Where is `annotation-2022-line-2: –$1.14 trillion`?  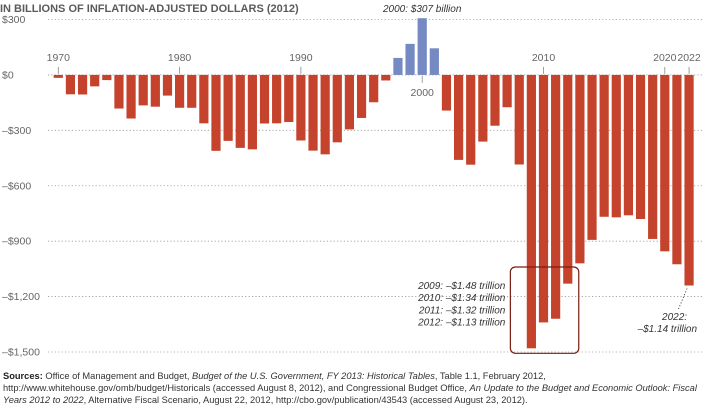
annotation-2022-line-2: –$1.14 trillion is located at coordinates (667, 329).